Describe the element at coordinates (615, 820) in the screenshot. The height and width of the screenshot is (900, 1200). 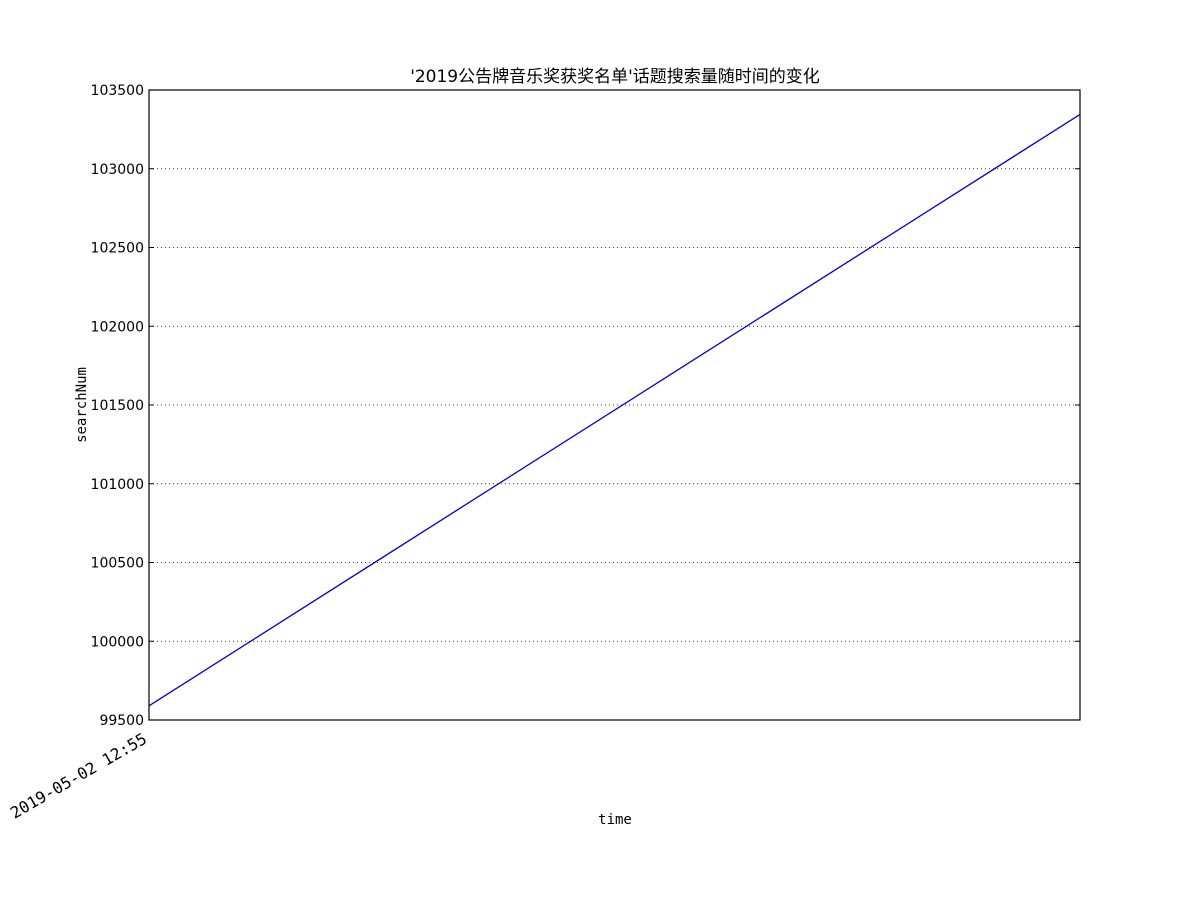
I see `x-axis-label: time` at that location.